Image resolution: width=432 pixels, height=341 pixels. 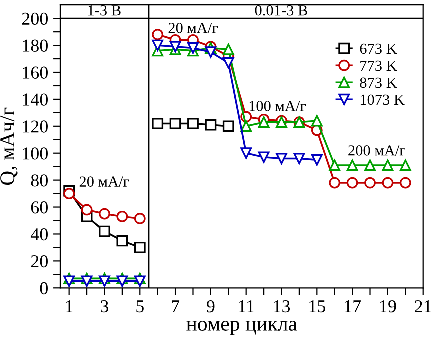 I want to click on y-tick-label: 20, so click(x=39, y=261).